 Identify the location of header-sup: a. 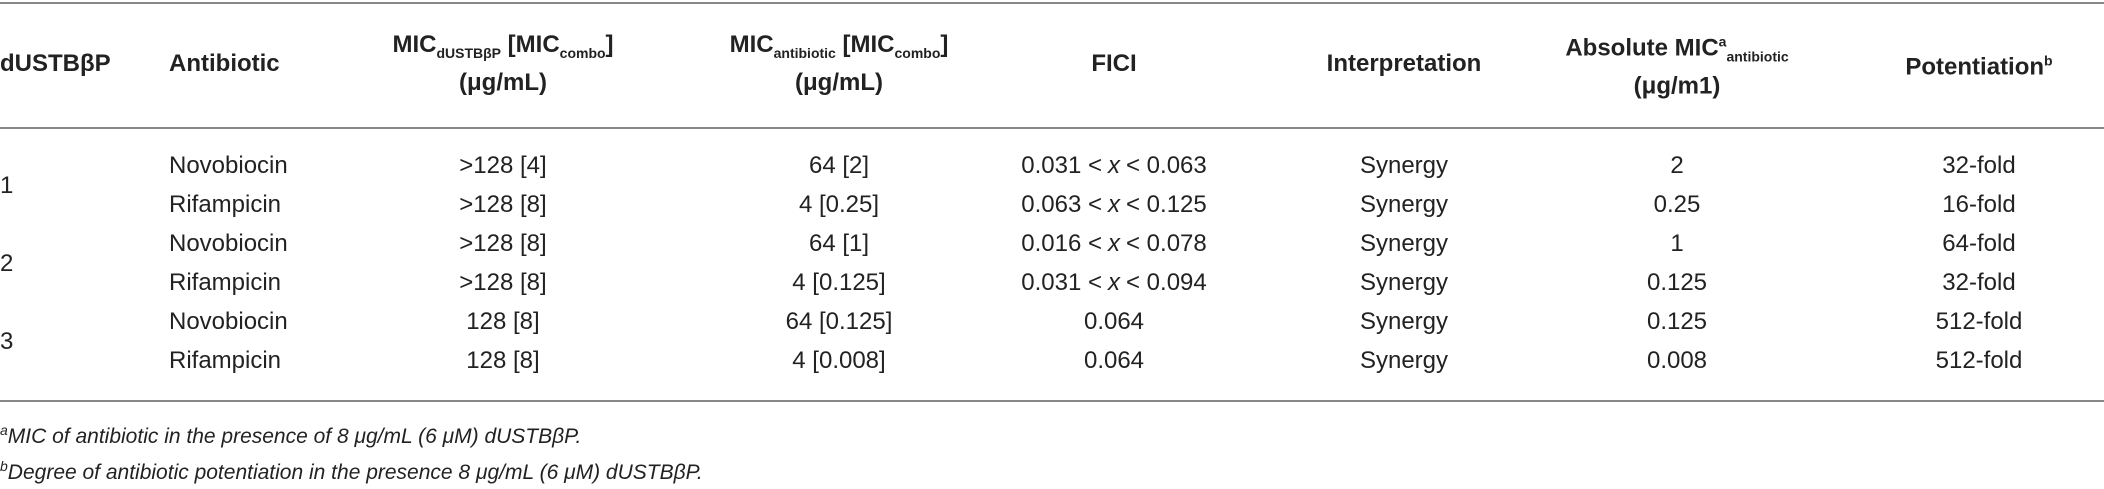
(1722, 41).